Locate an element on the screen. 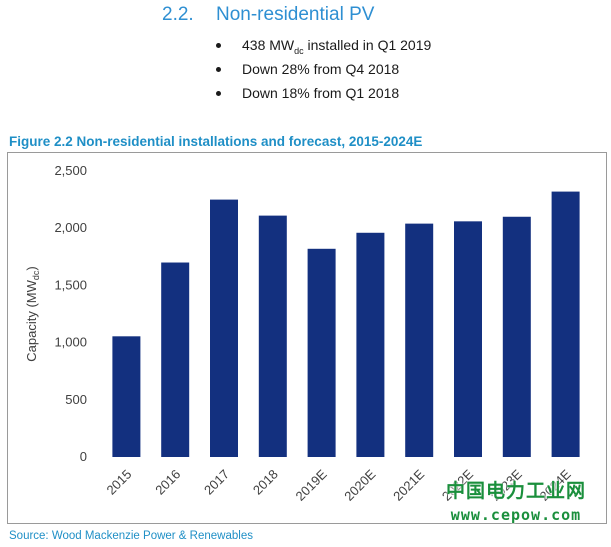 This screenshot has width=611, height=547. bar-2019E is located at coordinates (321, 352).